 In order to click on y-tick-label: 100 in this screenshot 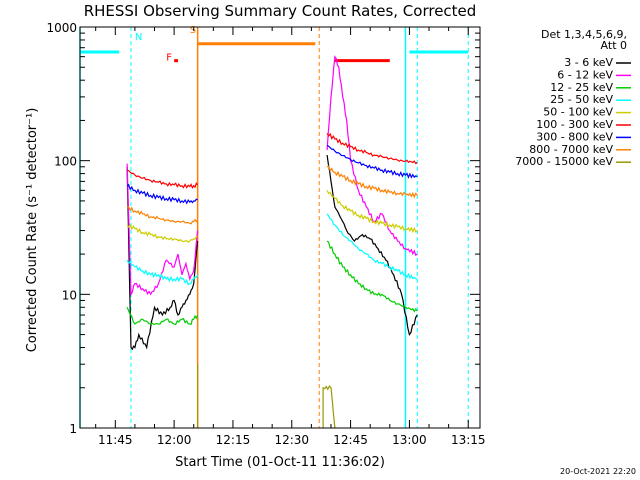, I will do `click(65, 162)`.